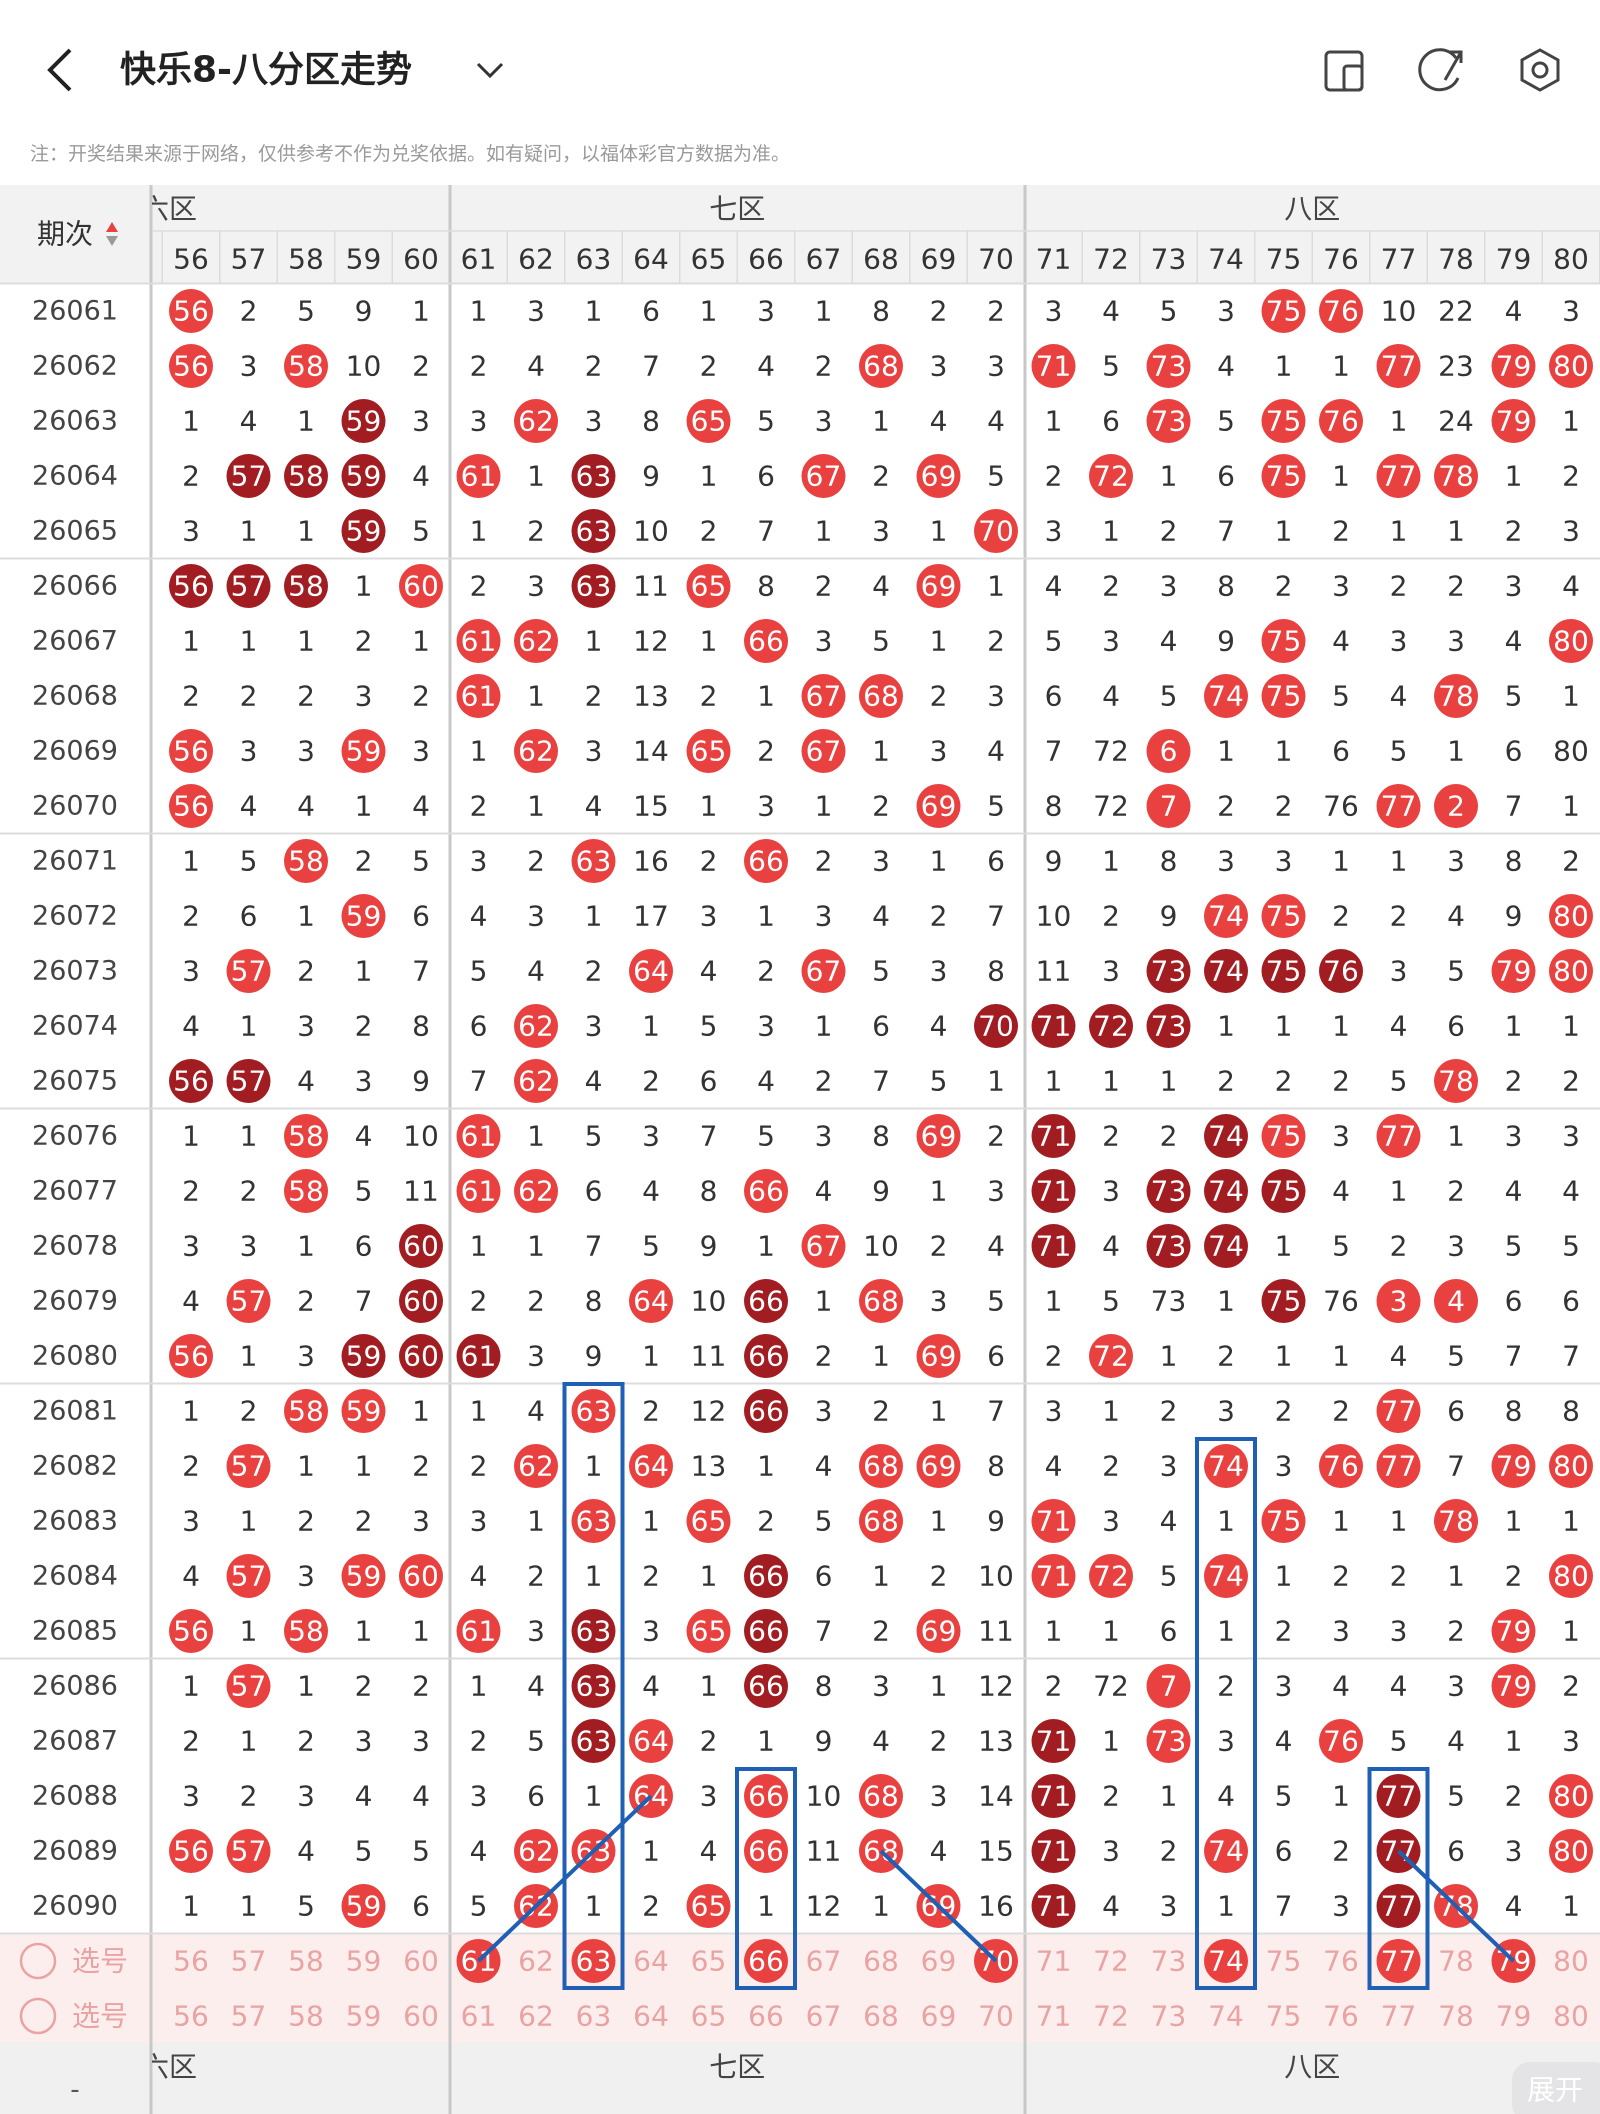  Describe the element at coordinates (1054, 916) in the screenshot. I see `miss-count: 10` at that location.